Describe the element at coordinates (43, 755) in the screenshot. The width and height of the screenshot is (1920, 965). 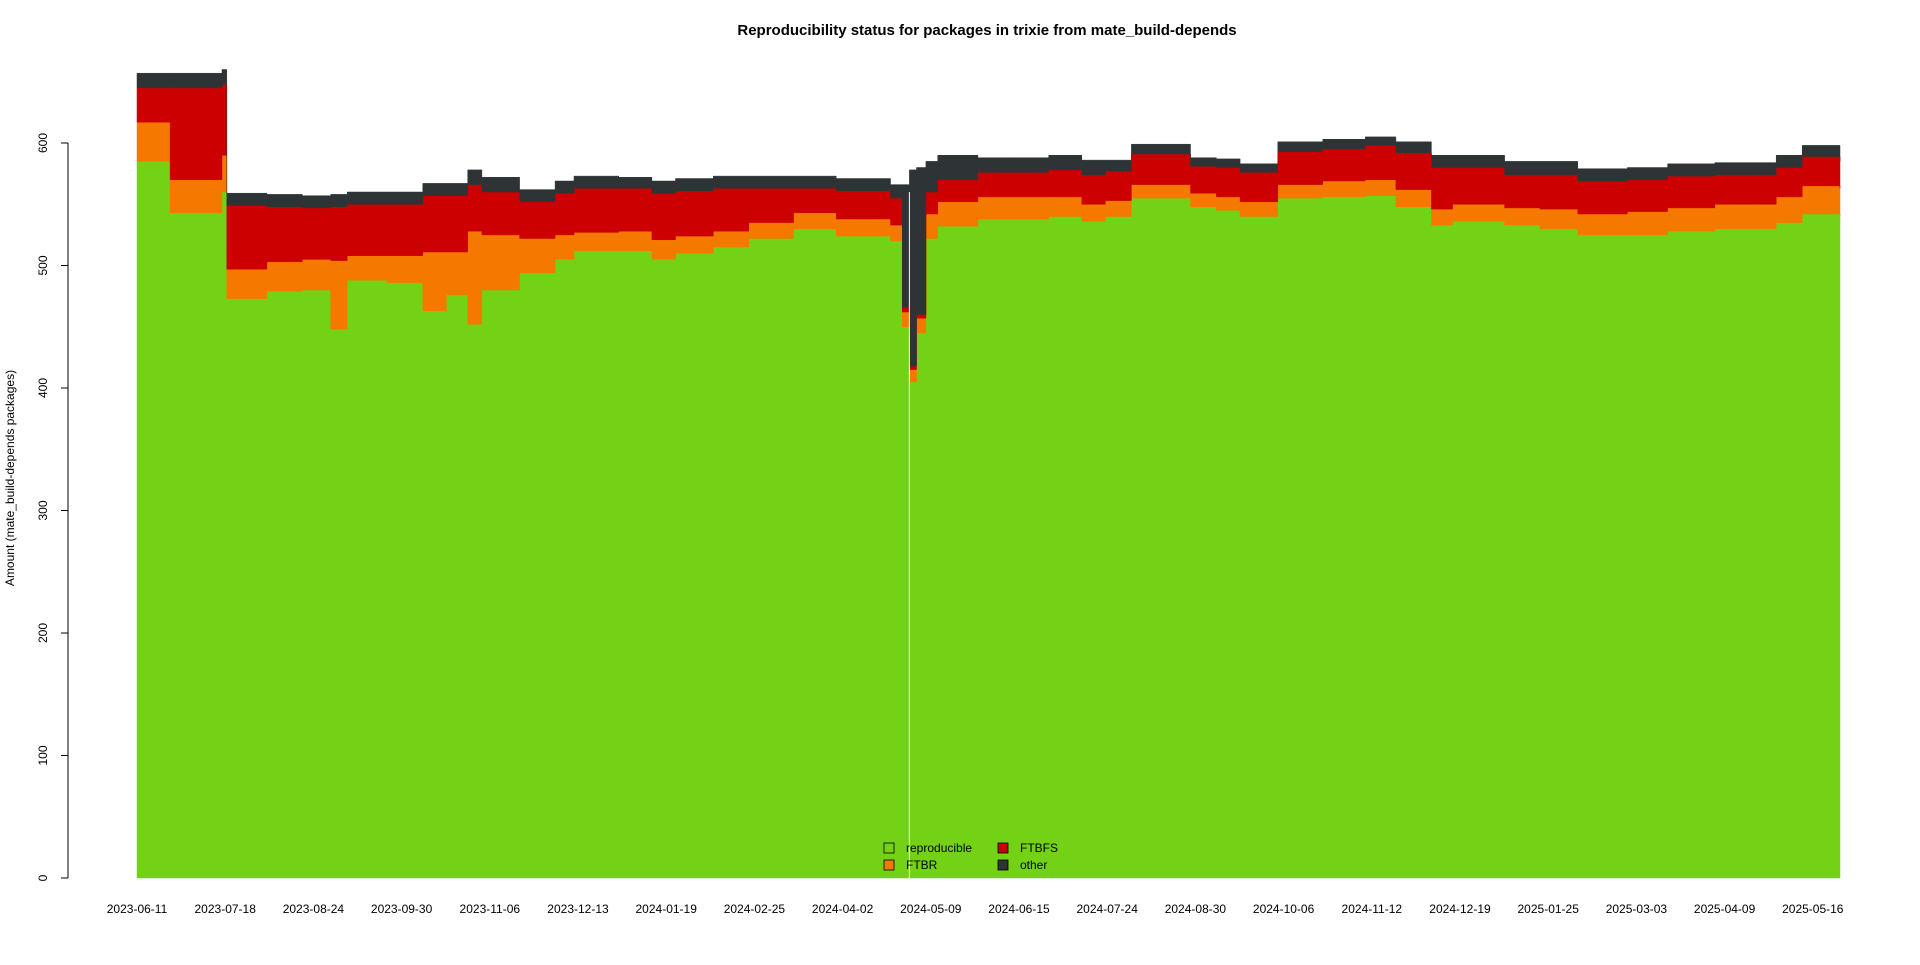
I see `y-tick-label: 100` at that location.